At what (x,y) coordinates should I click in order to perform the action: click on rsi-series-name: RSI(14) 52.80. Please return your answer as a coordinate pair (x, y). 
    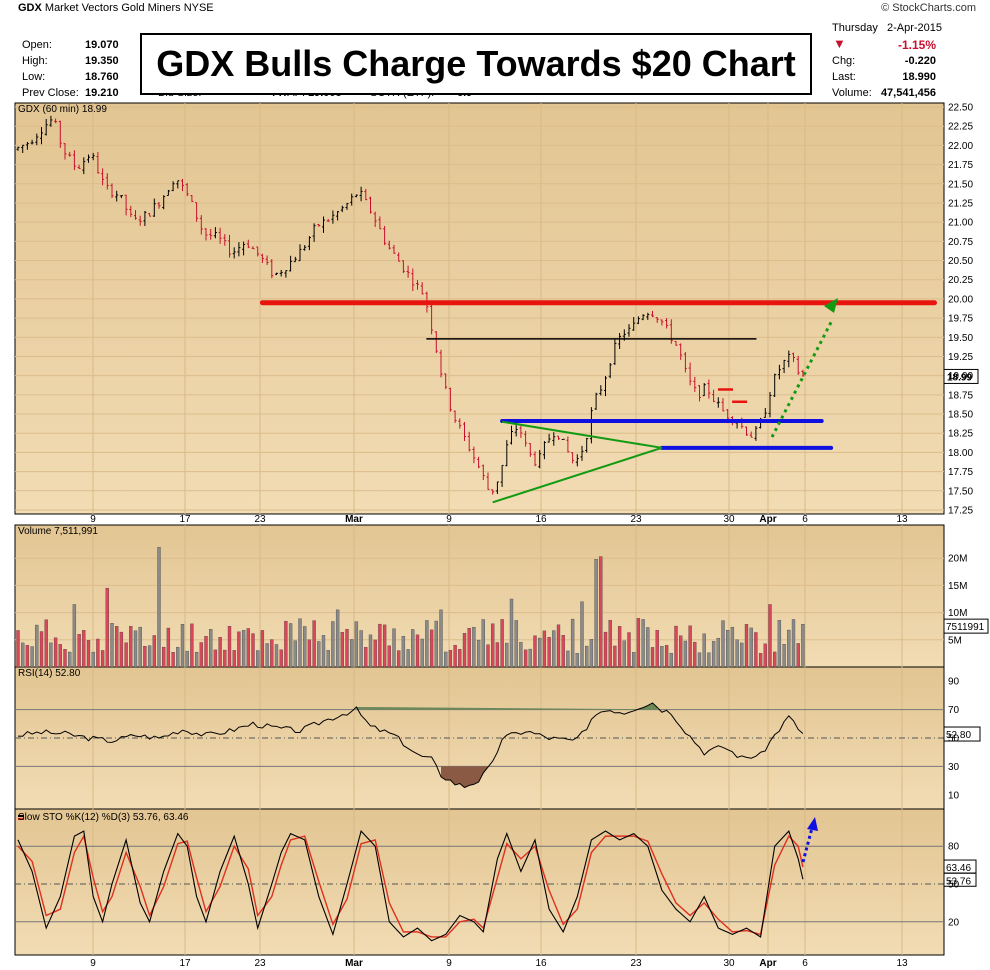
    Looking at the image, I should click on (49, 673).